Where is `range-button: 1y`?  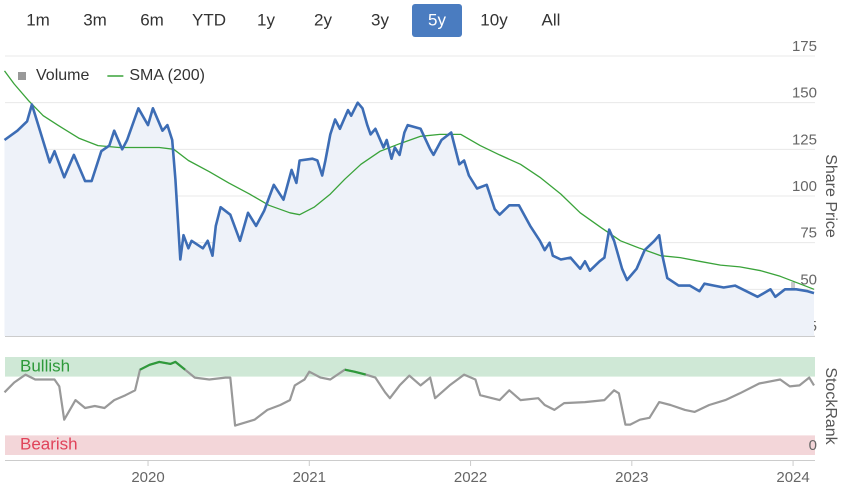 range-button: 1y is located at coordinates (266, 19).